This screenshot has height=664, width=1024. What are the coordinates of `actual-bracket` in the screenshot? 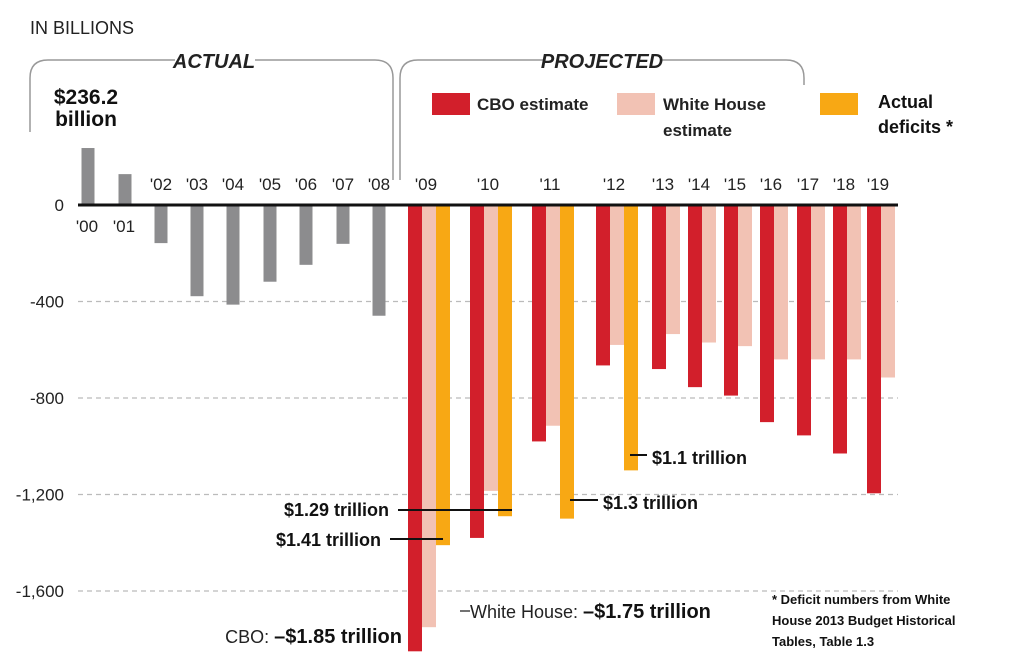 It's located at (211, 119).